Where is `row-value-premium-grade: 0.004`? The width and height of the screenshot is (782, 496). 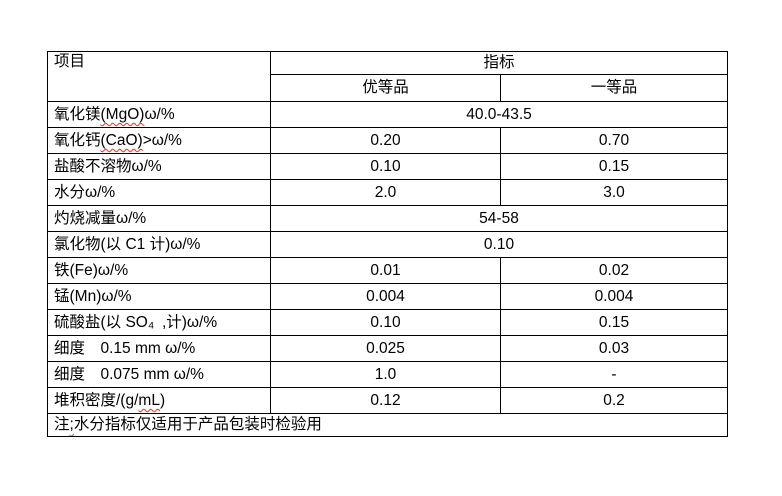
row-value-premium-grade: 0.004 is located at coordinates (385, 296).